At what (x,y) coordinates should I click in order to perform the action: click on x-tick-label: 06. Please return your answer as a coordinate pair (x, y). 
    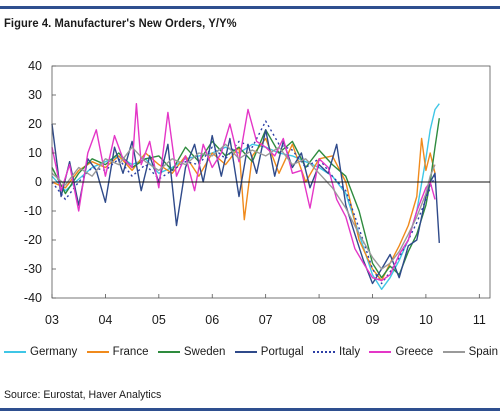
    Looking at the image, I should click on (212, 320).